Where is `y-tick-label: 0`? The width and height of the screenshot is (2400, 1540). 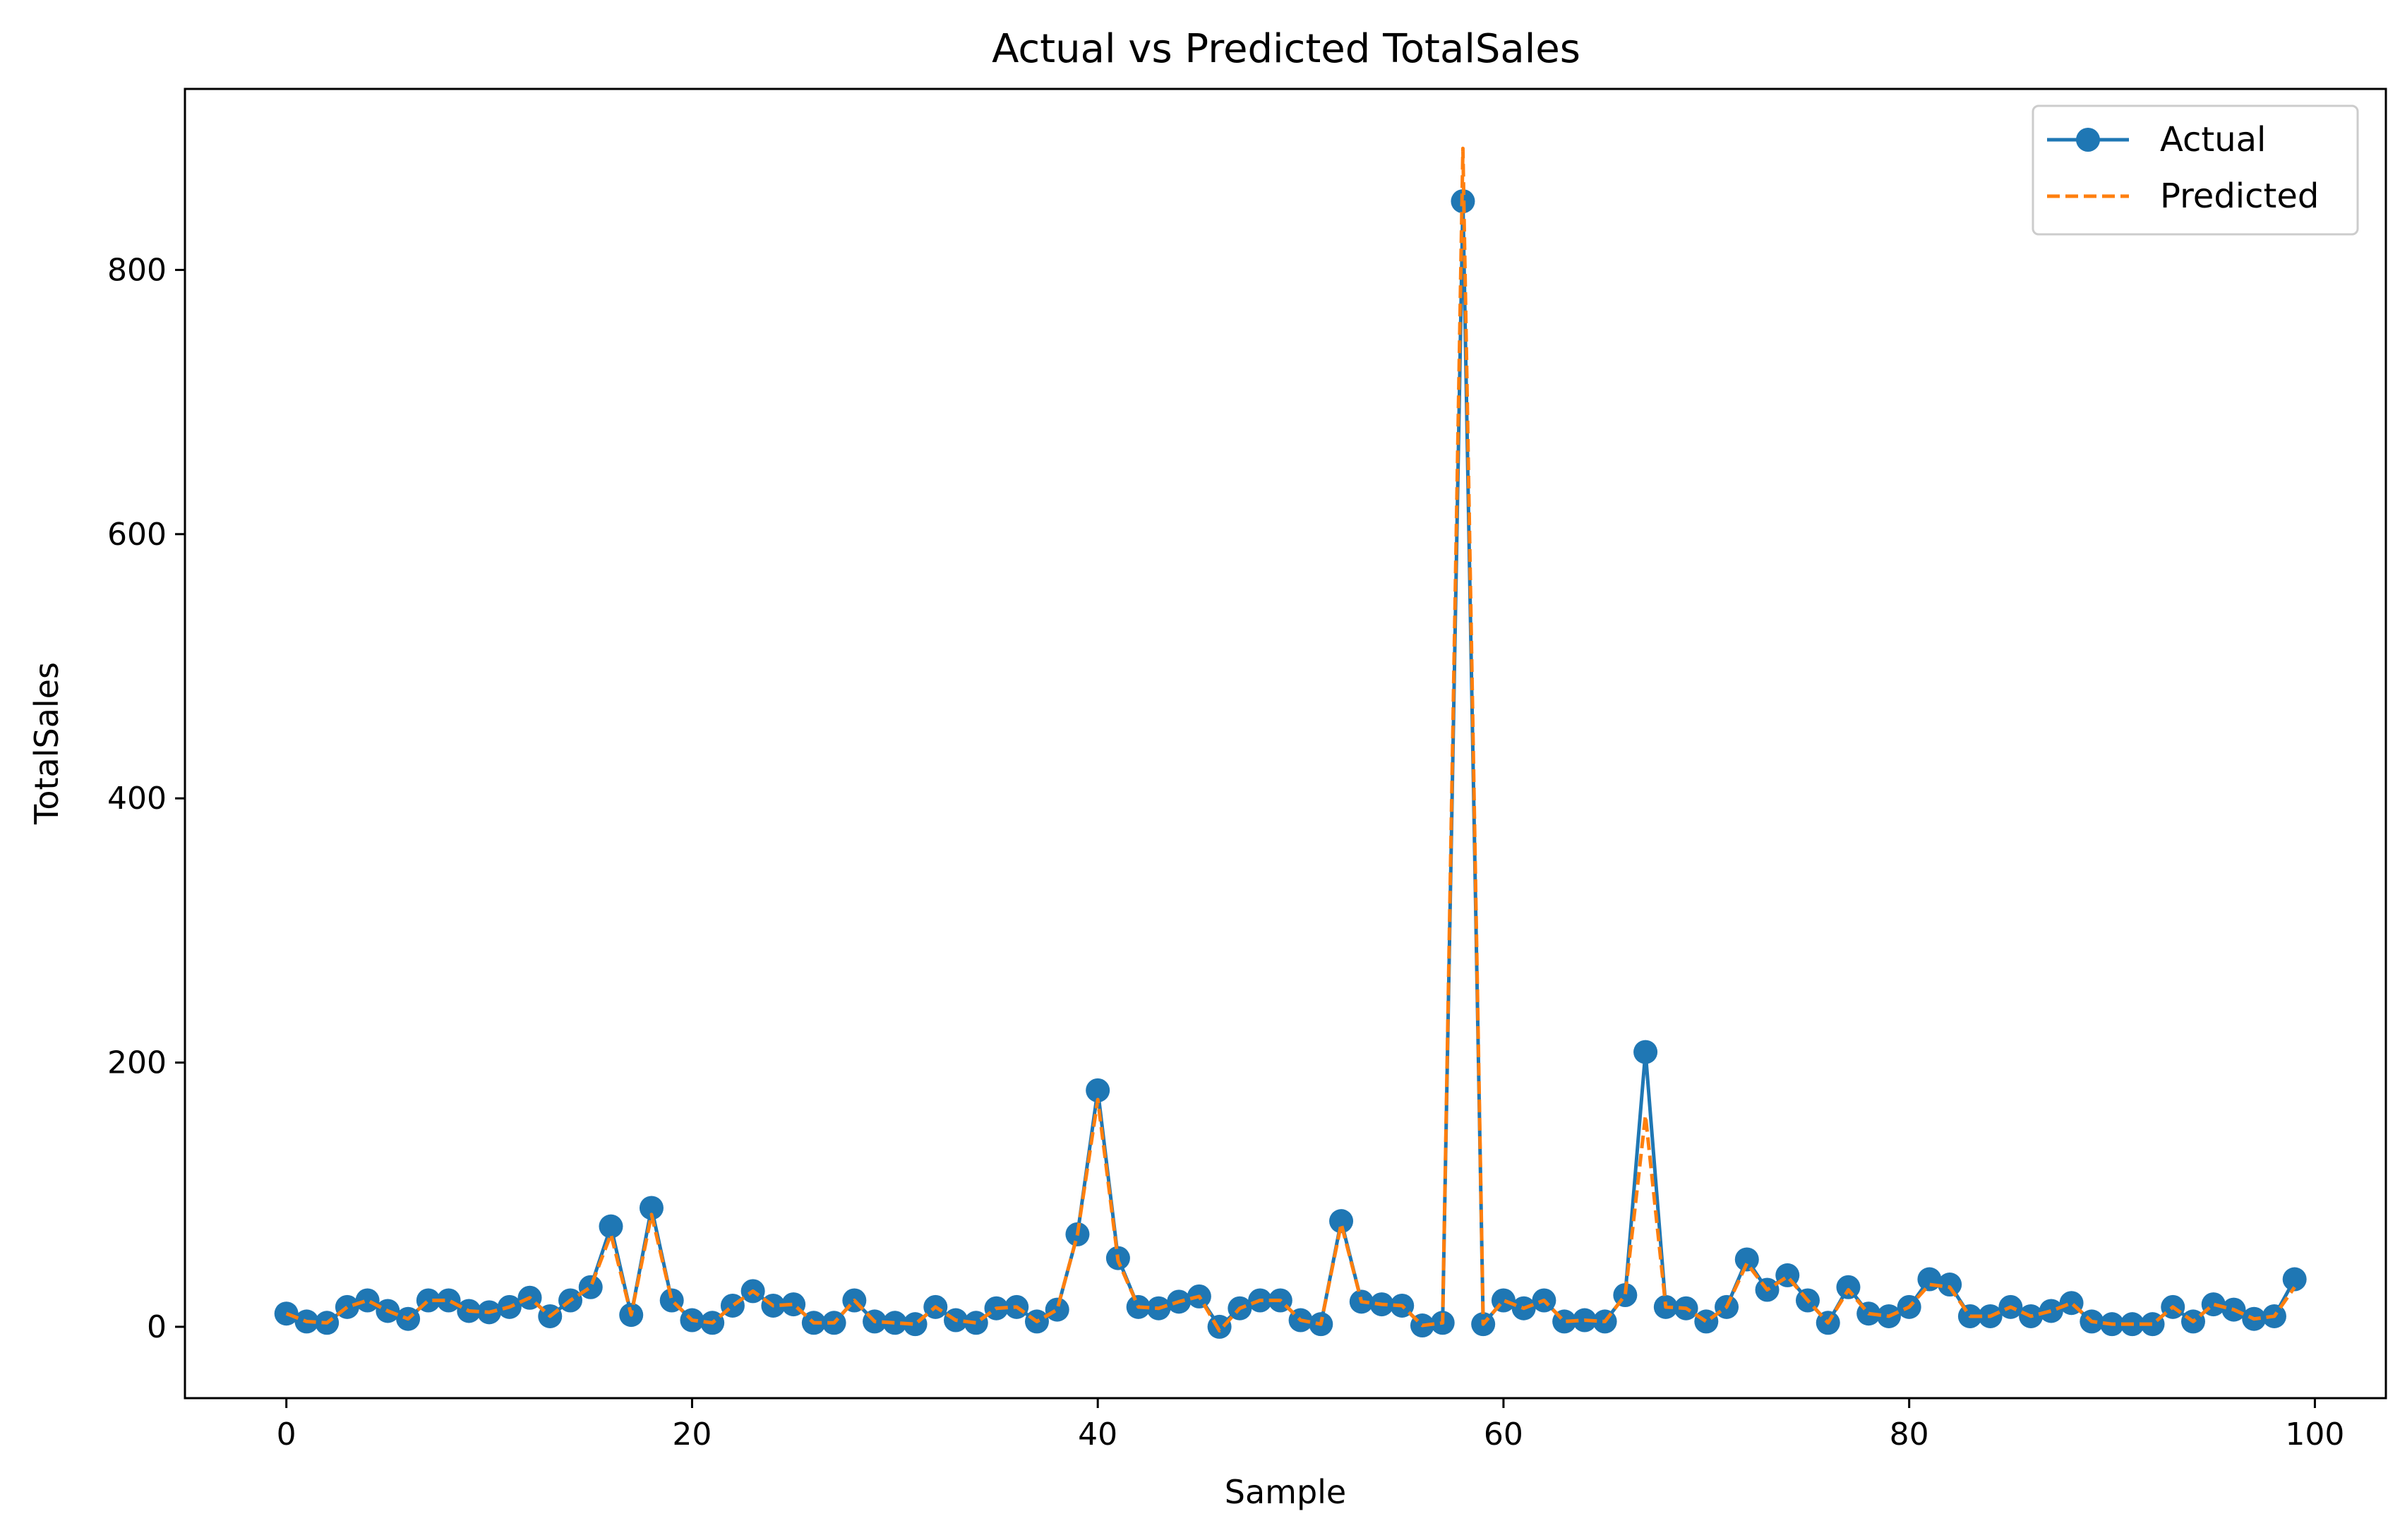 y-tick-label: 0 is located at coordinates (157, 1327).